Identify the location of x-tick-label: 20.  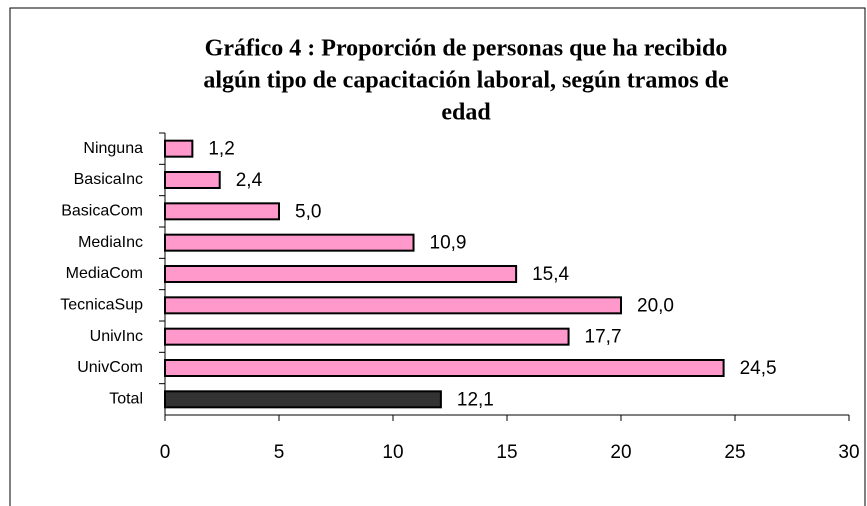
(620, 452).